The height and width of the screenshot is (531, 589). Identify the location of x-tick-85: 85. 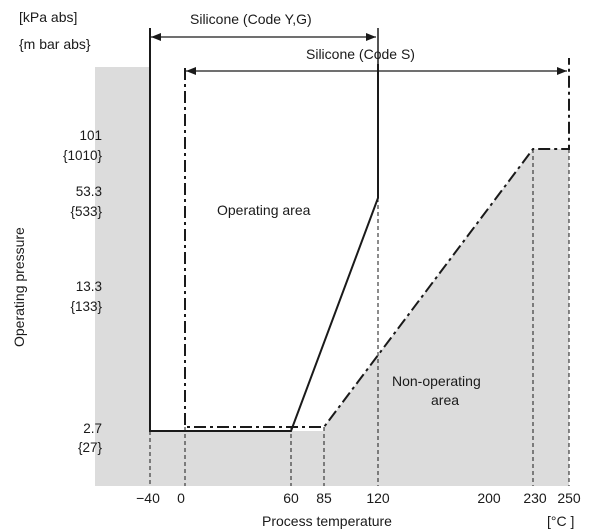
(324, 498).